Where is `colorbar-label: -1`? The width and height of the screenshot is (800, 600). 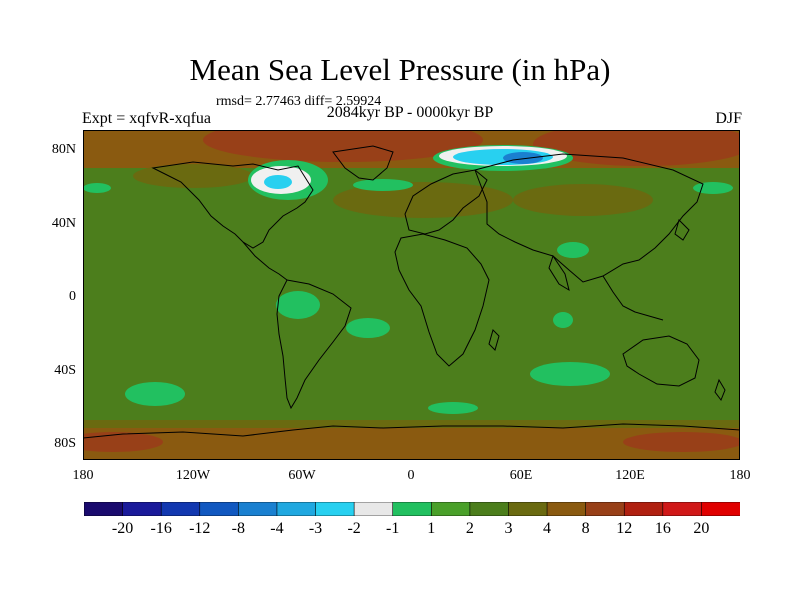 colorbar-label: -1 is located at coordinates (393, 528).